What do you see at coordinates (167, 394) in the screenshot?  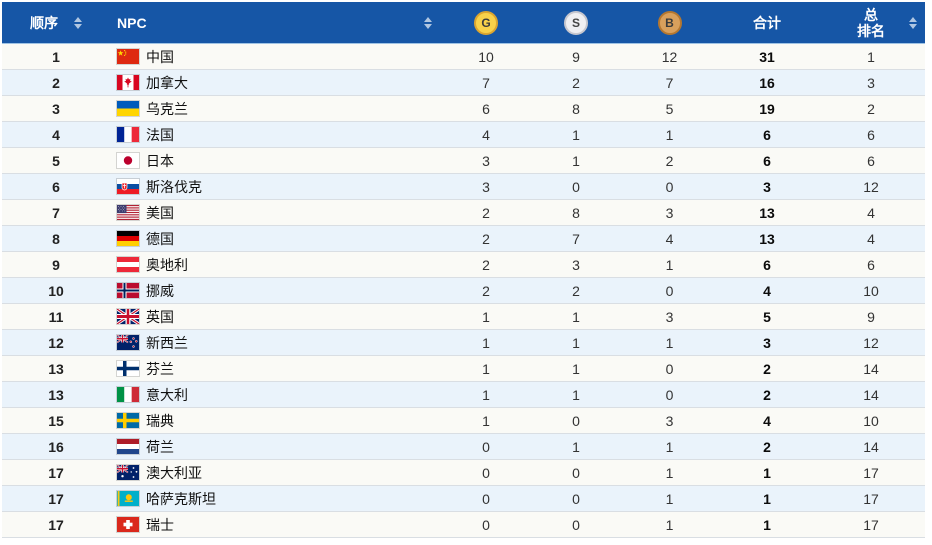 I see `country-name: 意大利` at bounding box center [167, 394].